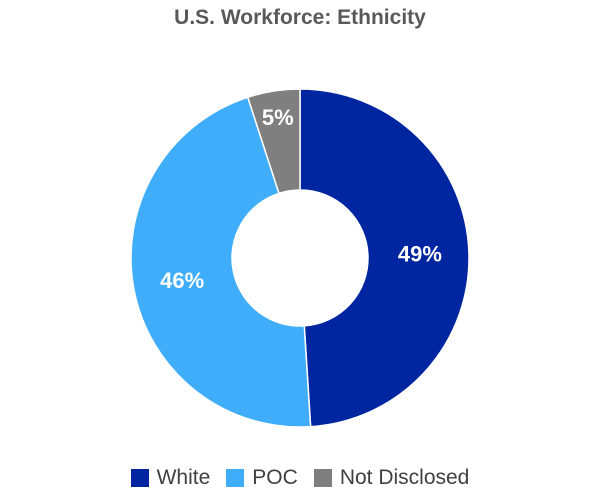 Image resolution: width=600 pixels, height=500 pixels. What do you see at coordinates (275, 477) in the screenshot?
I see `legend-label-poc: POC` at bounding box center [275, 477].